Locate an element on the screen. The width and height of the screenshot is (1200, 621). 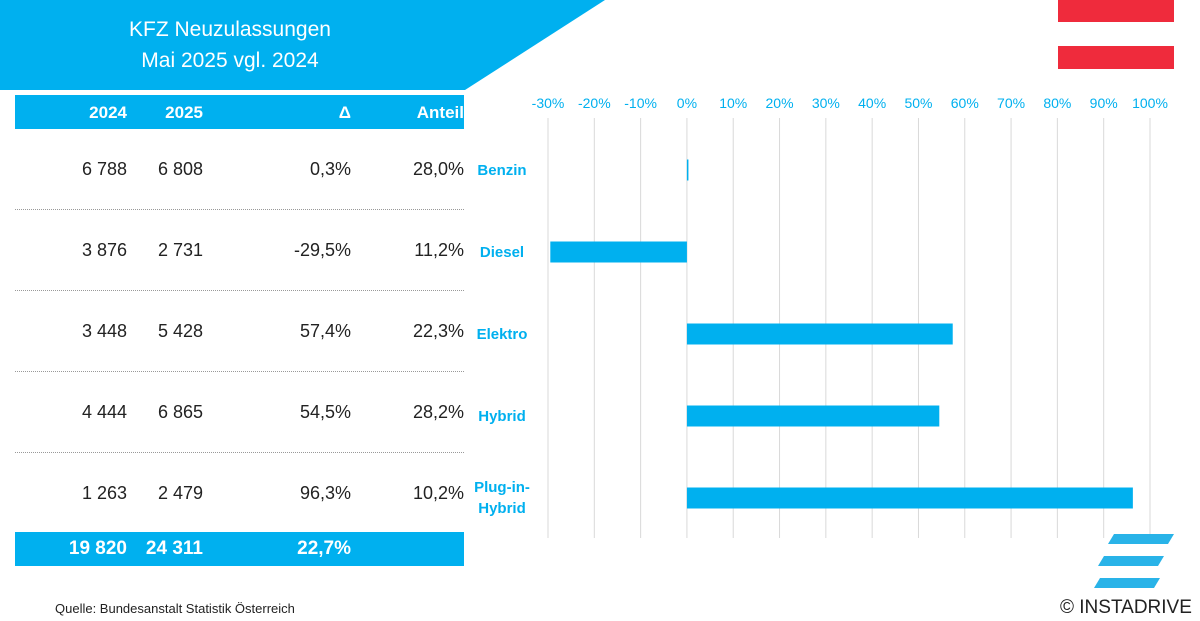
cell-2024: 3 448 is located at coordinates (104, 331).